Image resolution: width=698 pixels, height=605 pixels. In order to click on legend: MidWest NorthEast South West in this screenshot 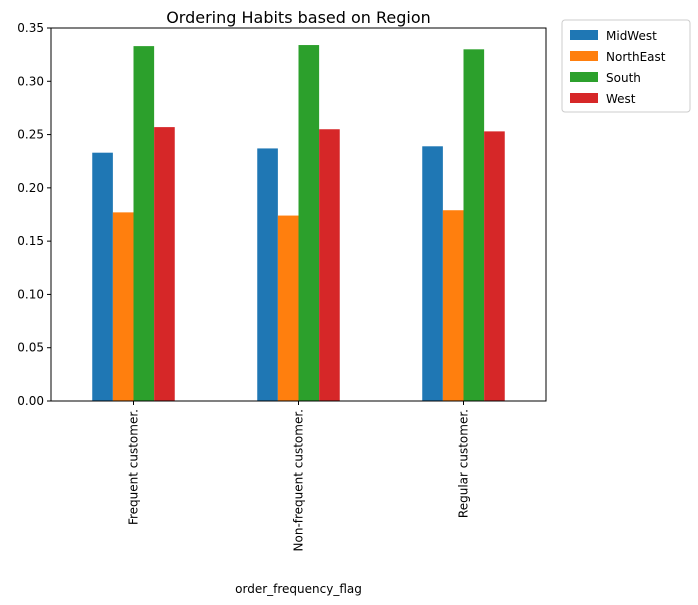, I will do `click(626, 66)`.